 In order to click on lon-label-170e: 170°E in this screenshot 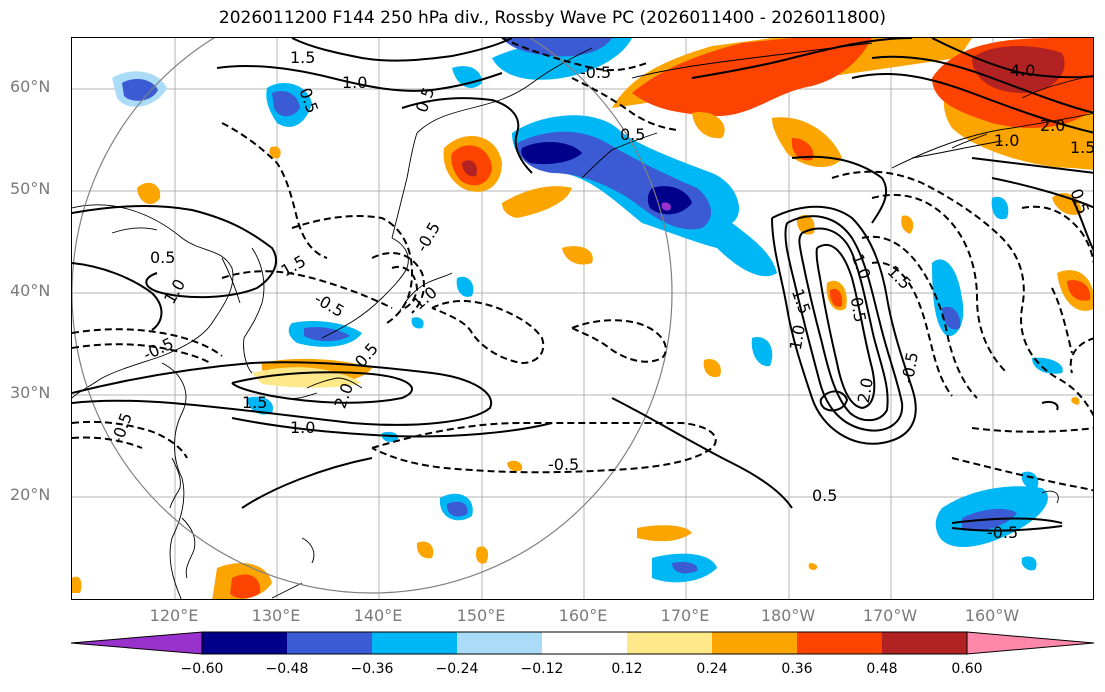, I will do `click(685, 615)`.